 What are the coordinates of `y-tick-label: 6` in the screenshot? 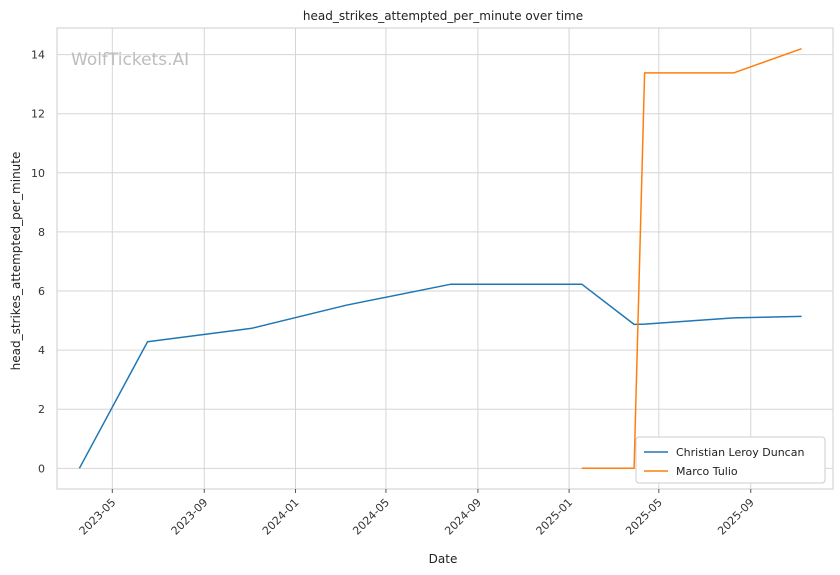 It's located at (41, 291).